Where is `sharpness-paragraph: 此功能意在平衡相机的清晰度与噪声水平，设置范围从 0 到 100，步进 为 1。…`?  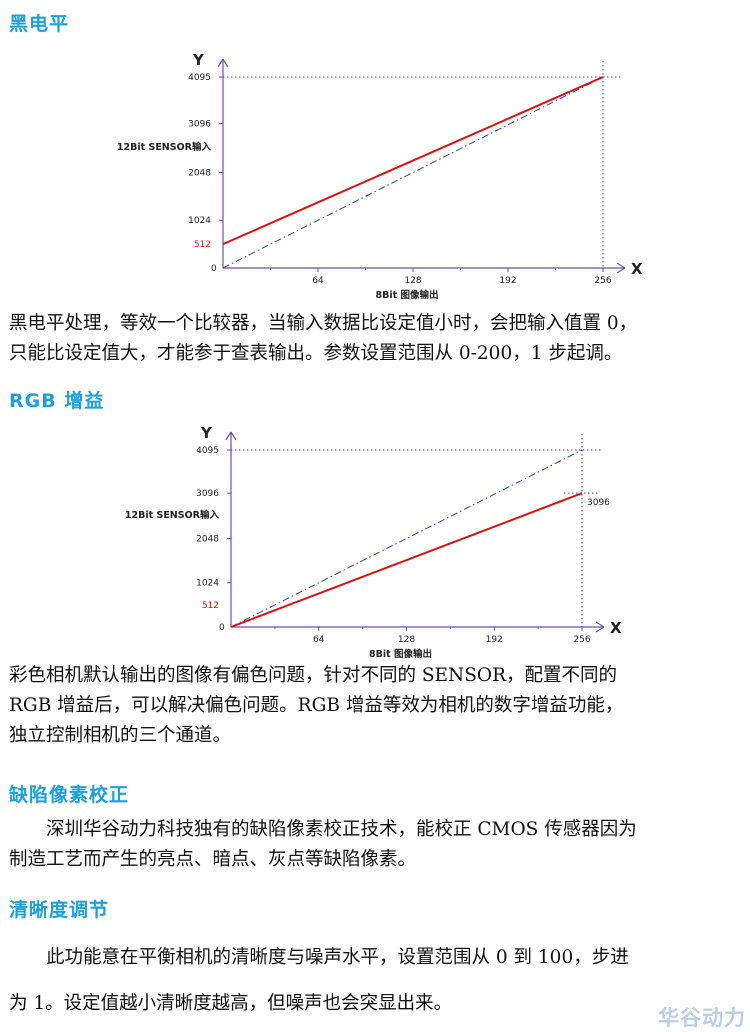 sharpness-paragraph: 此功能意在平衡相机的清晰度与噪声水平，设置范围从 0 到 100，步进 为 1。… is located at coordinates (379, 981).